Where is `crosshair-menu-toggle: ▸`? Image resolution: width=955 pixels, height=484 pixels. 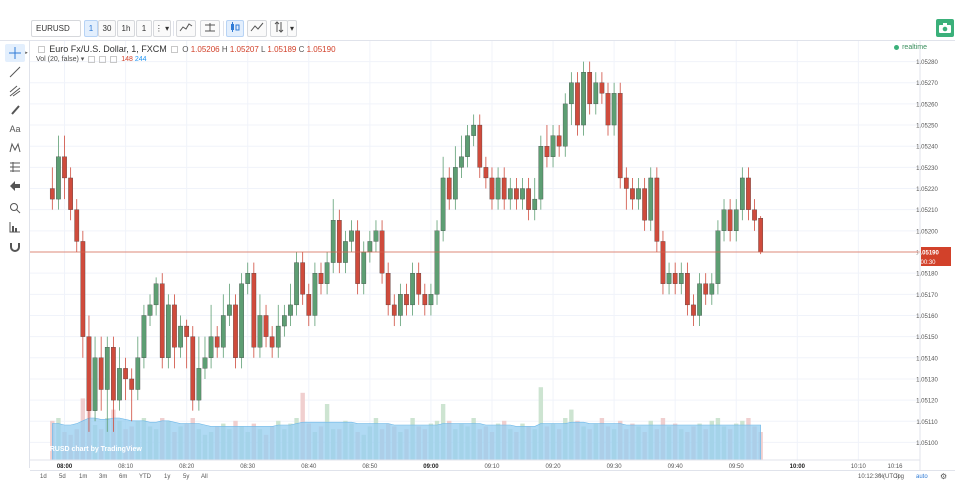
crosshair-menu-toggle: ▸ is located at coordinates (26, 53).